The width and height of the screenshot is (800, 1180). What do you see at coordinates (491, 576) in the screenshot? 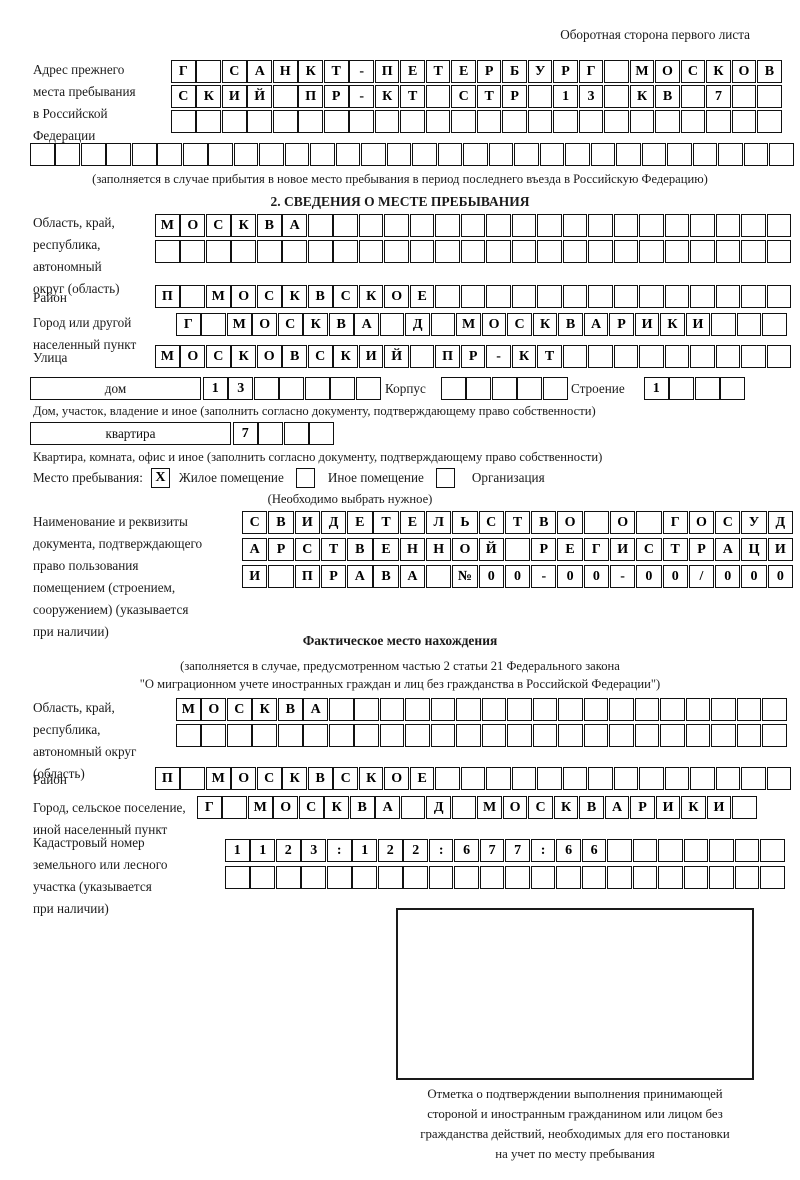
I see `form-cell: 0` at bounding box center [491, 576].